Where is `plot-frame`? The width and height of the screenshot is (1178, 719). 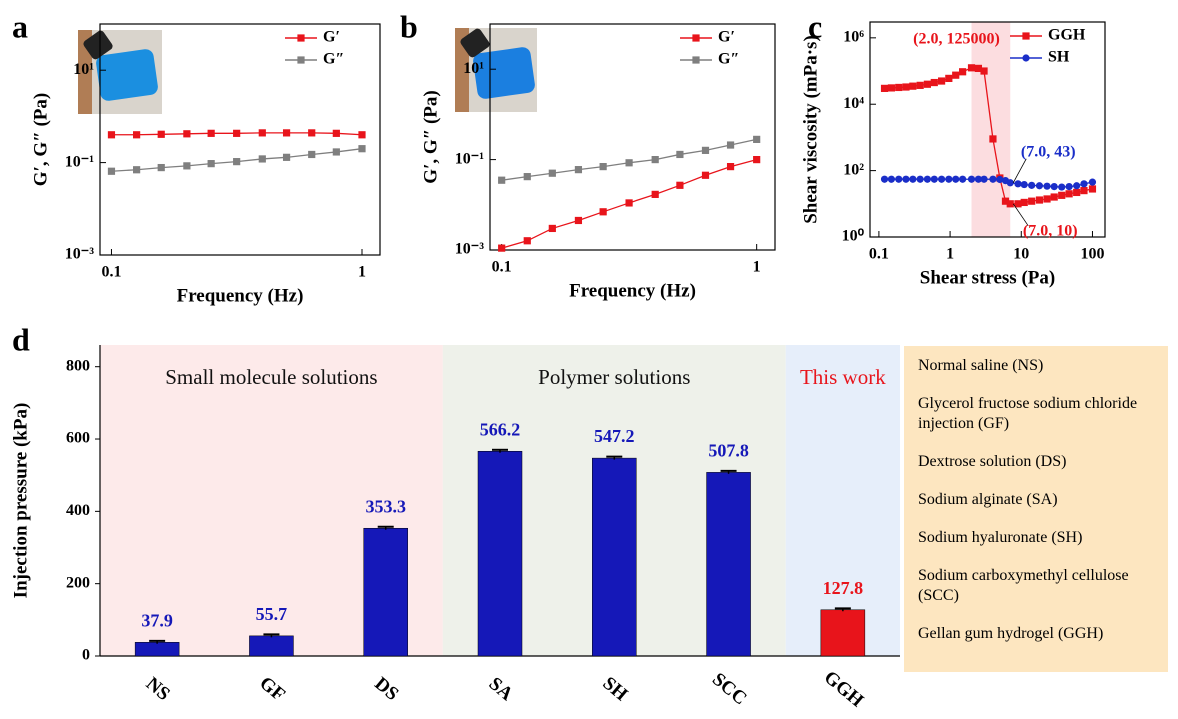 plot-frame is located at coordinates (987, 129).